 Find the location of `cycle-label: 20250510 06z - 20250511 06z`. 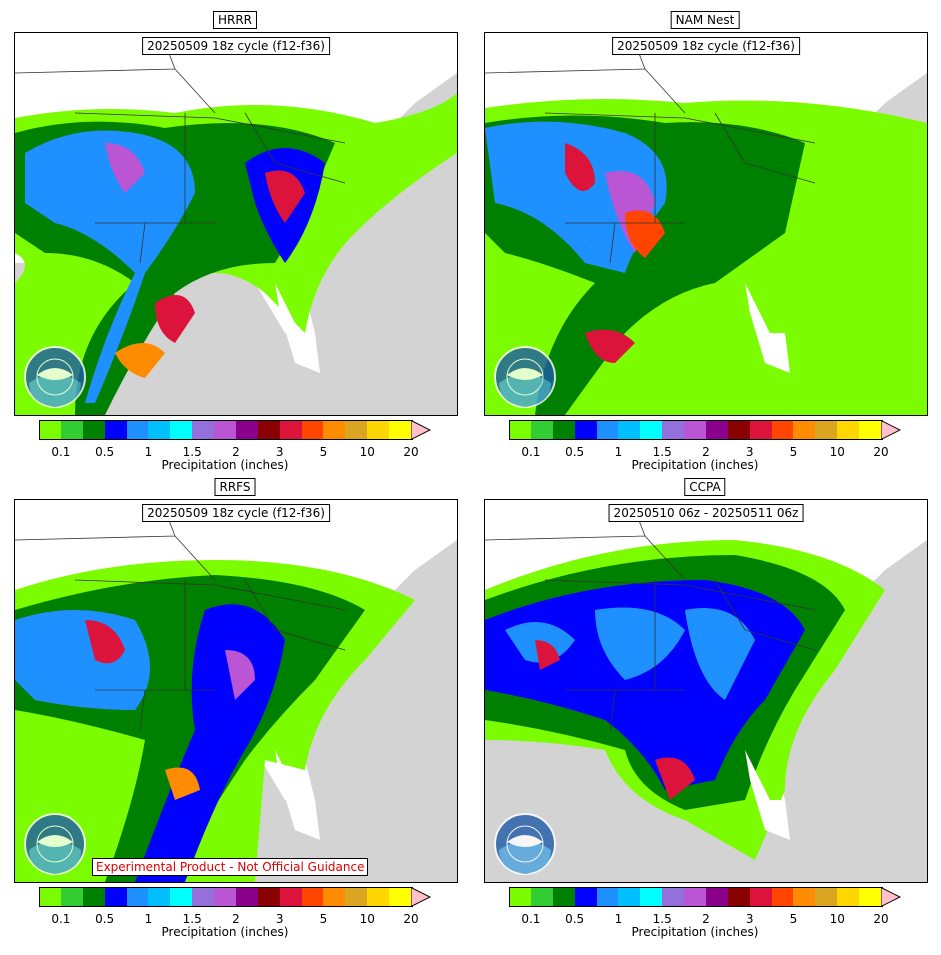

cycle-label: 20250510 06z - 20250511 06z is located at coordinates (706, 513).